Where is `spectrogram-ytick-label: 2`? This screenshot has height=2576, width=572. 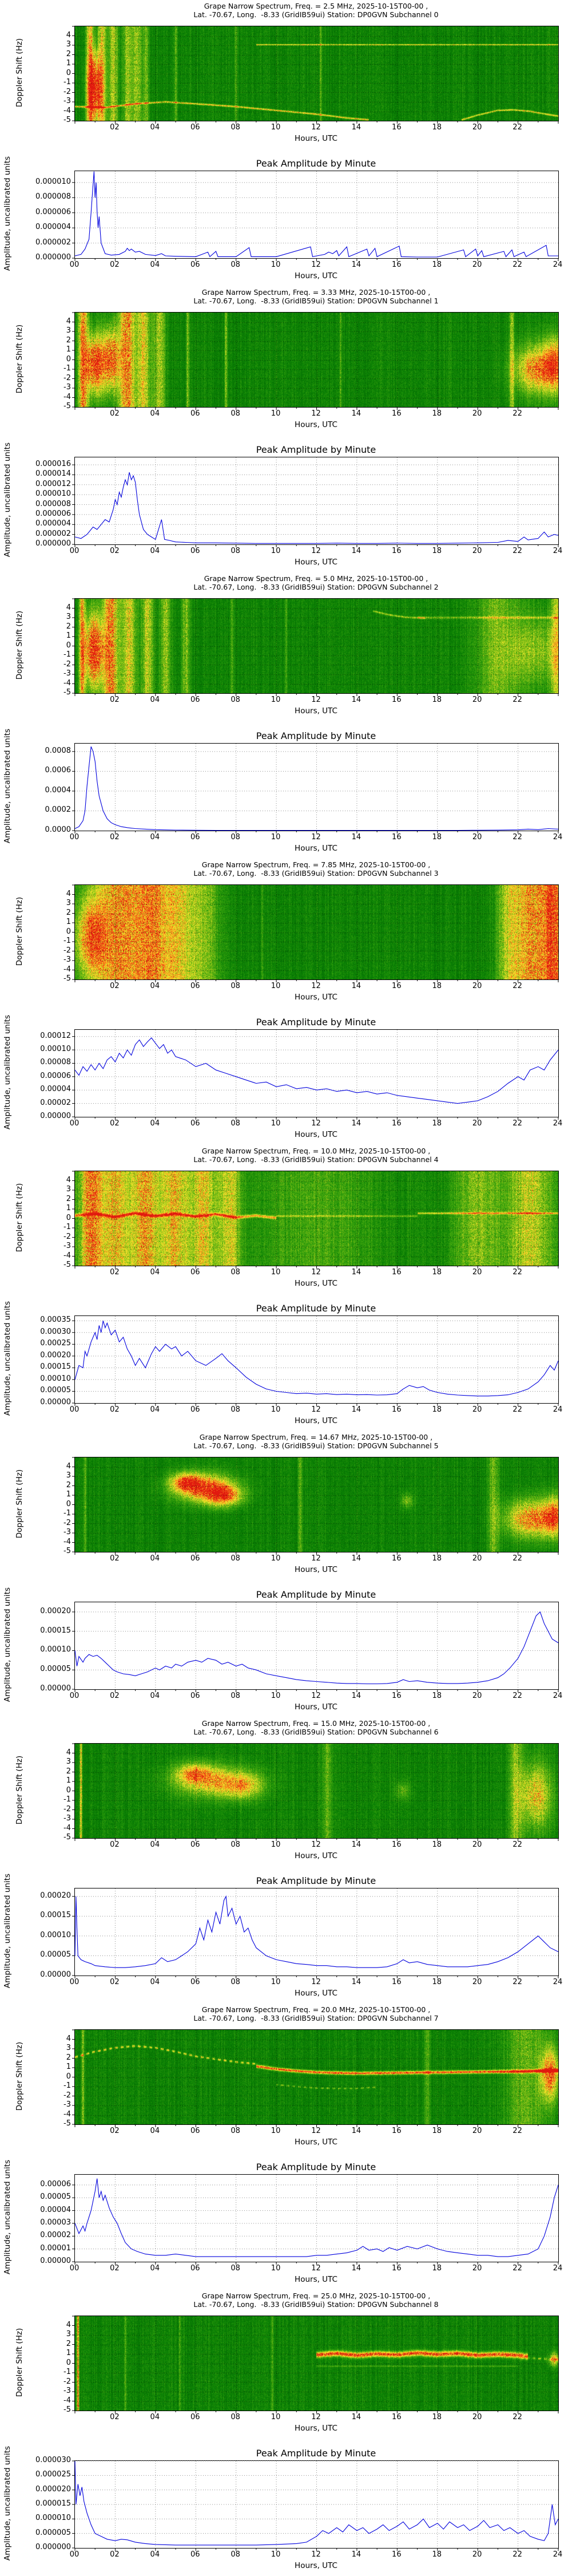 spectrogram-ytick-label: 2 is located at coordinates (68, 912).